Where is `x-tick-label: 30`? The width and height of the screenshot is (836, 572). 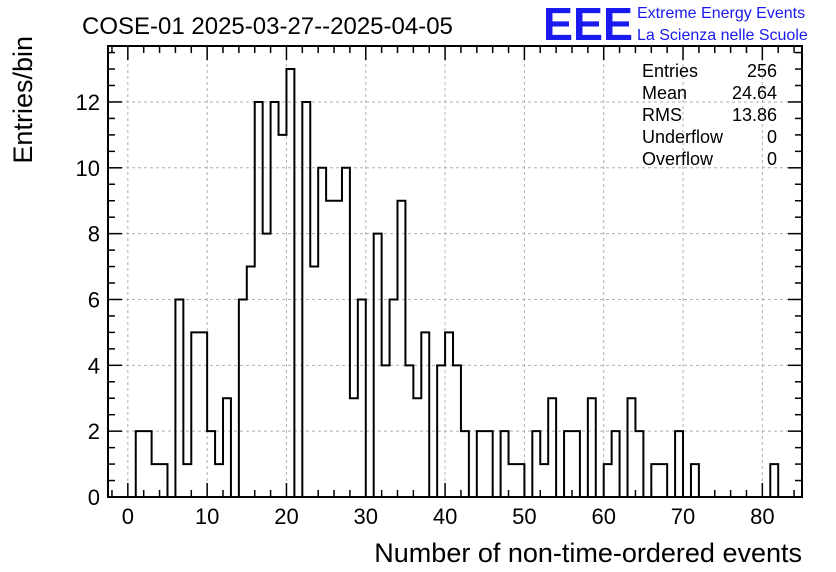
x-tick-label: 30 is located at coordinates (366, 516).